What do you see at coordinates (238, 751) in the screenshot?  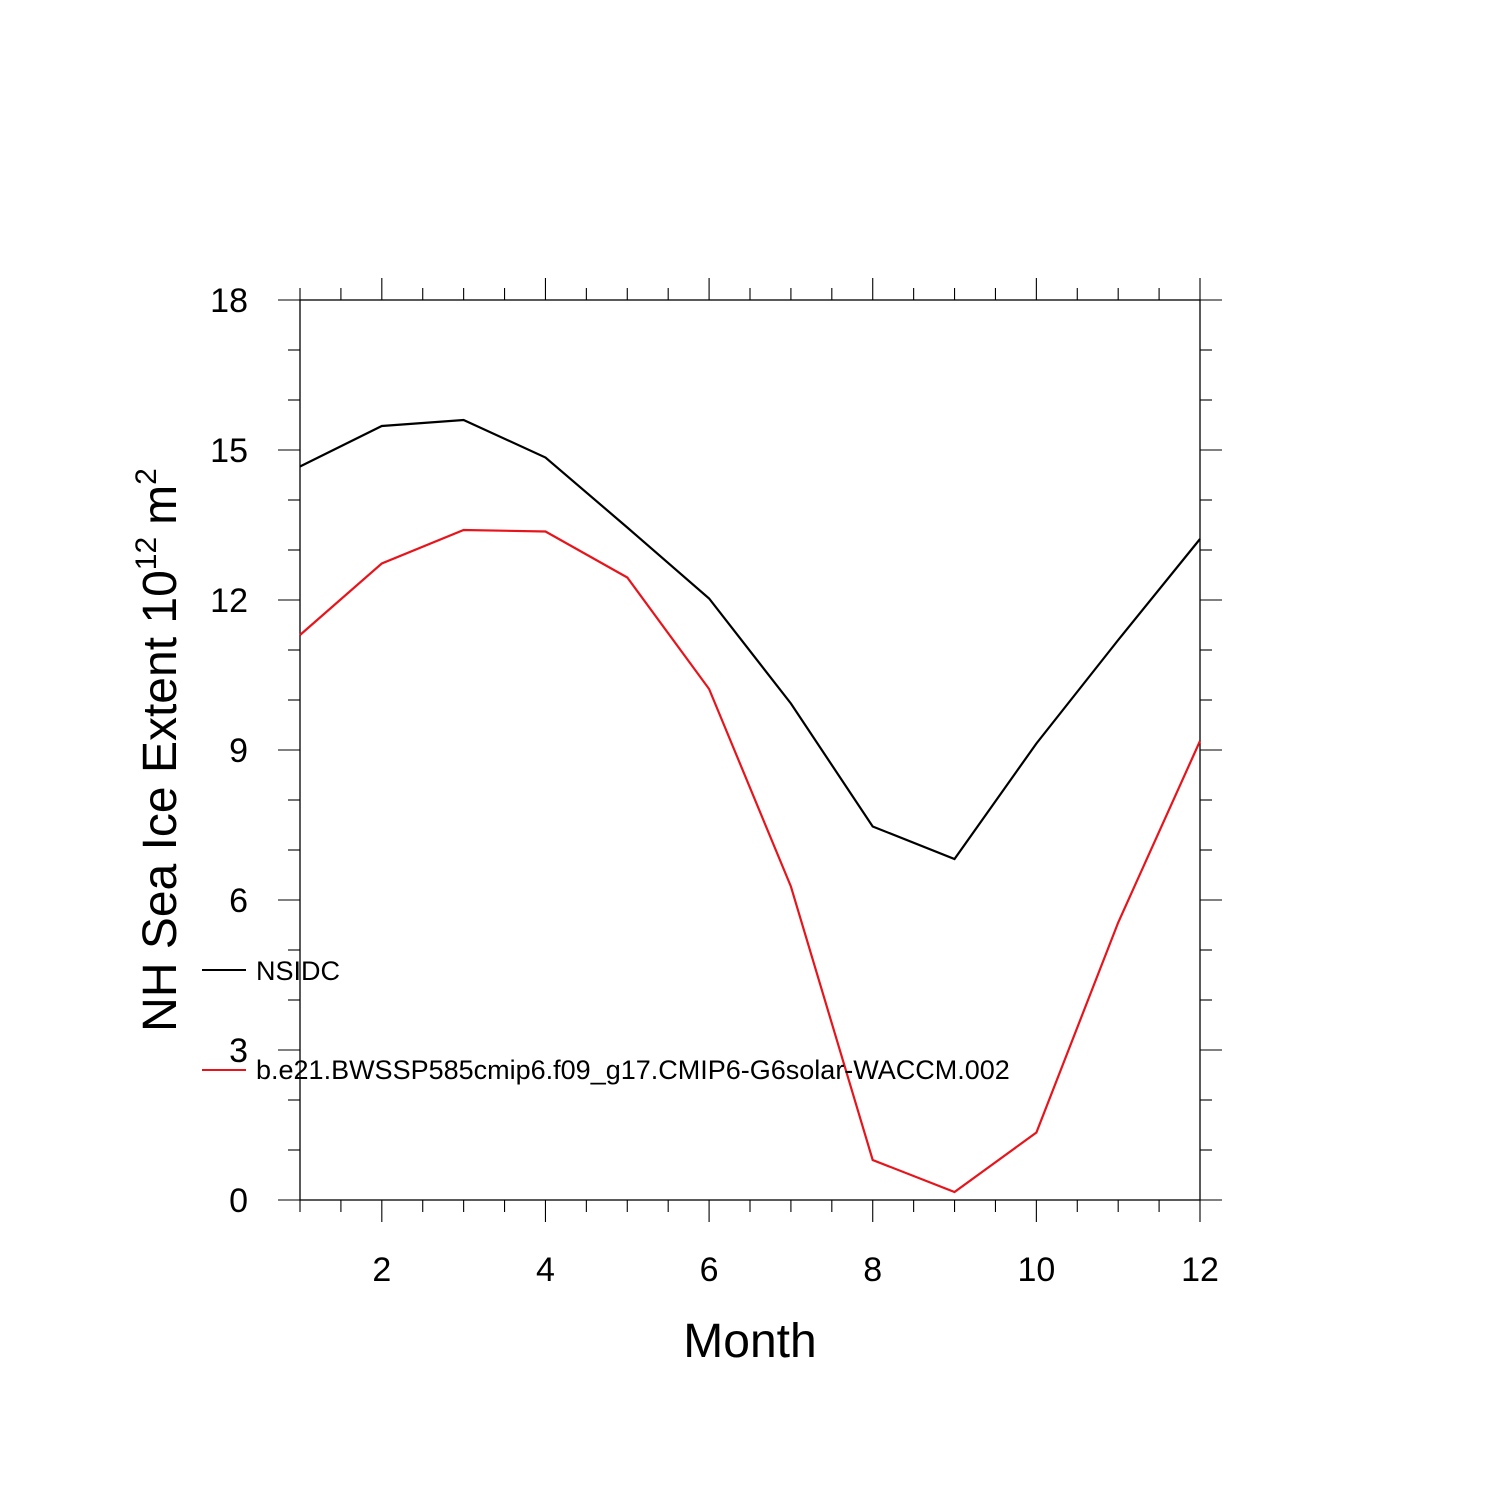 I see `y-tick-label: 9` at bounding box center [238, 751].